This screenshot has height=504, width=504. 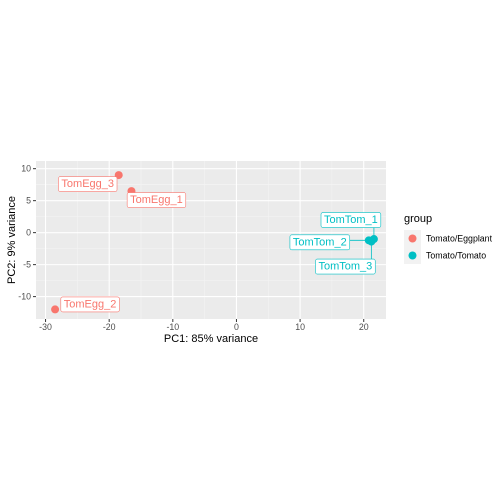 I want to click on x-axis-title: PC1: 85% variance, so click(x=211, y=339).